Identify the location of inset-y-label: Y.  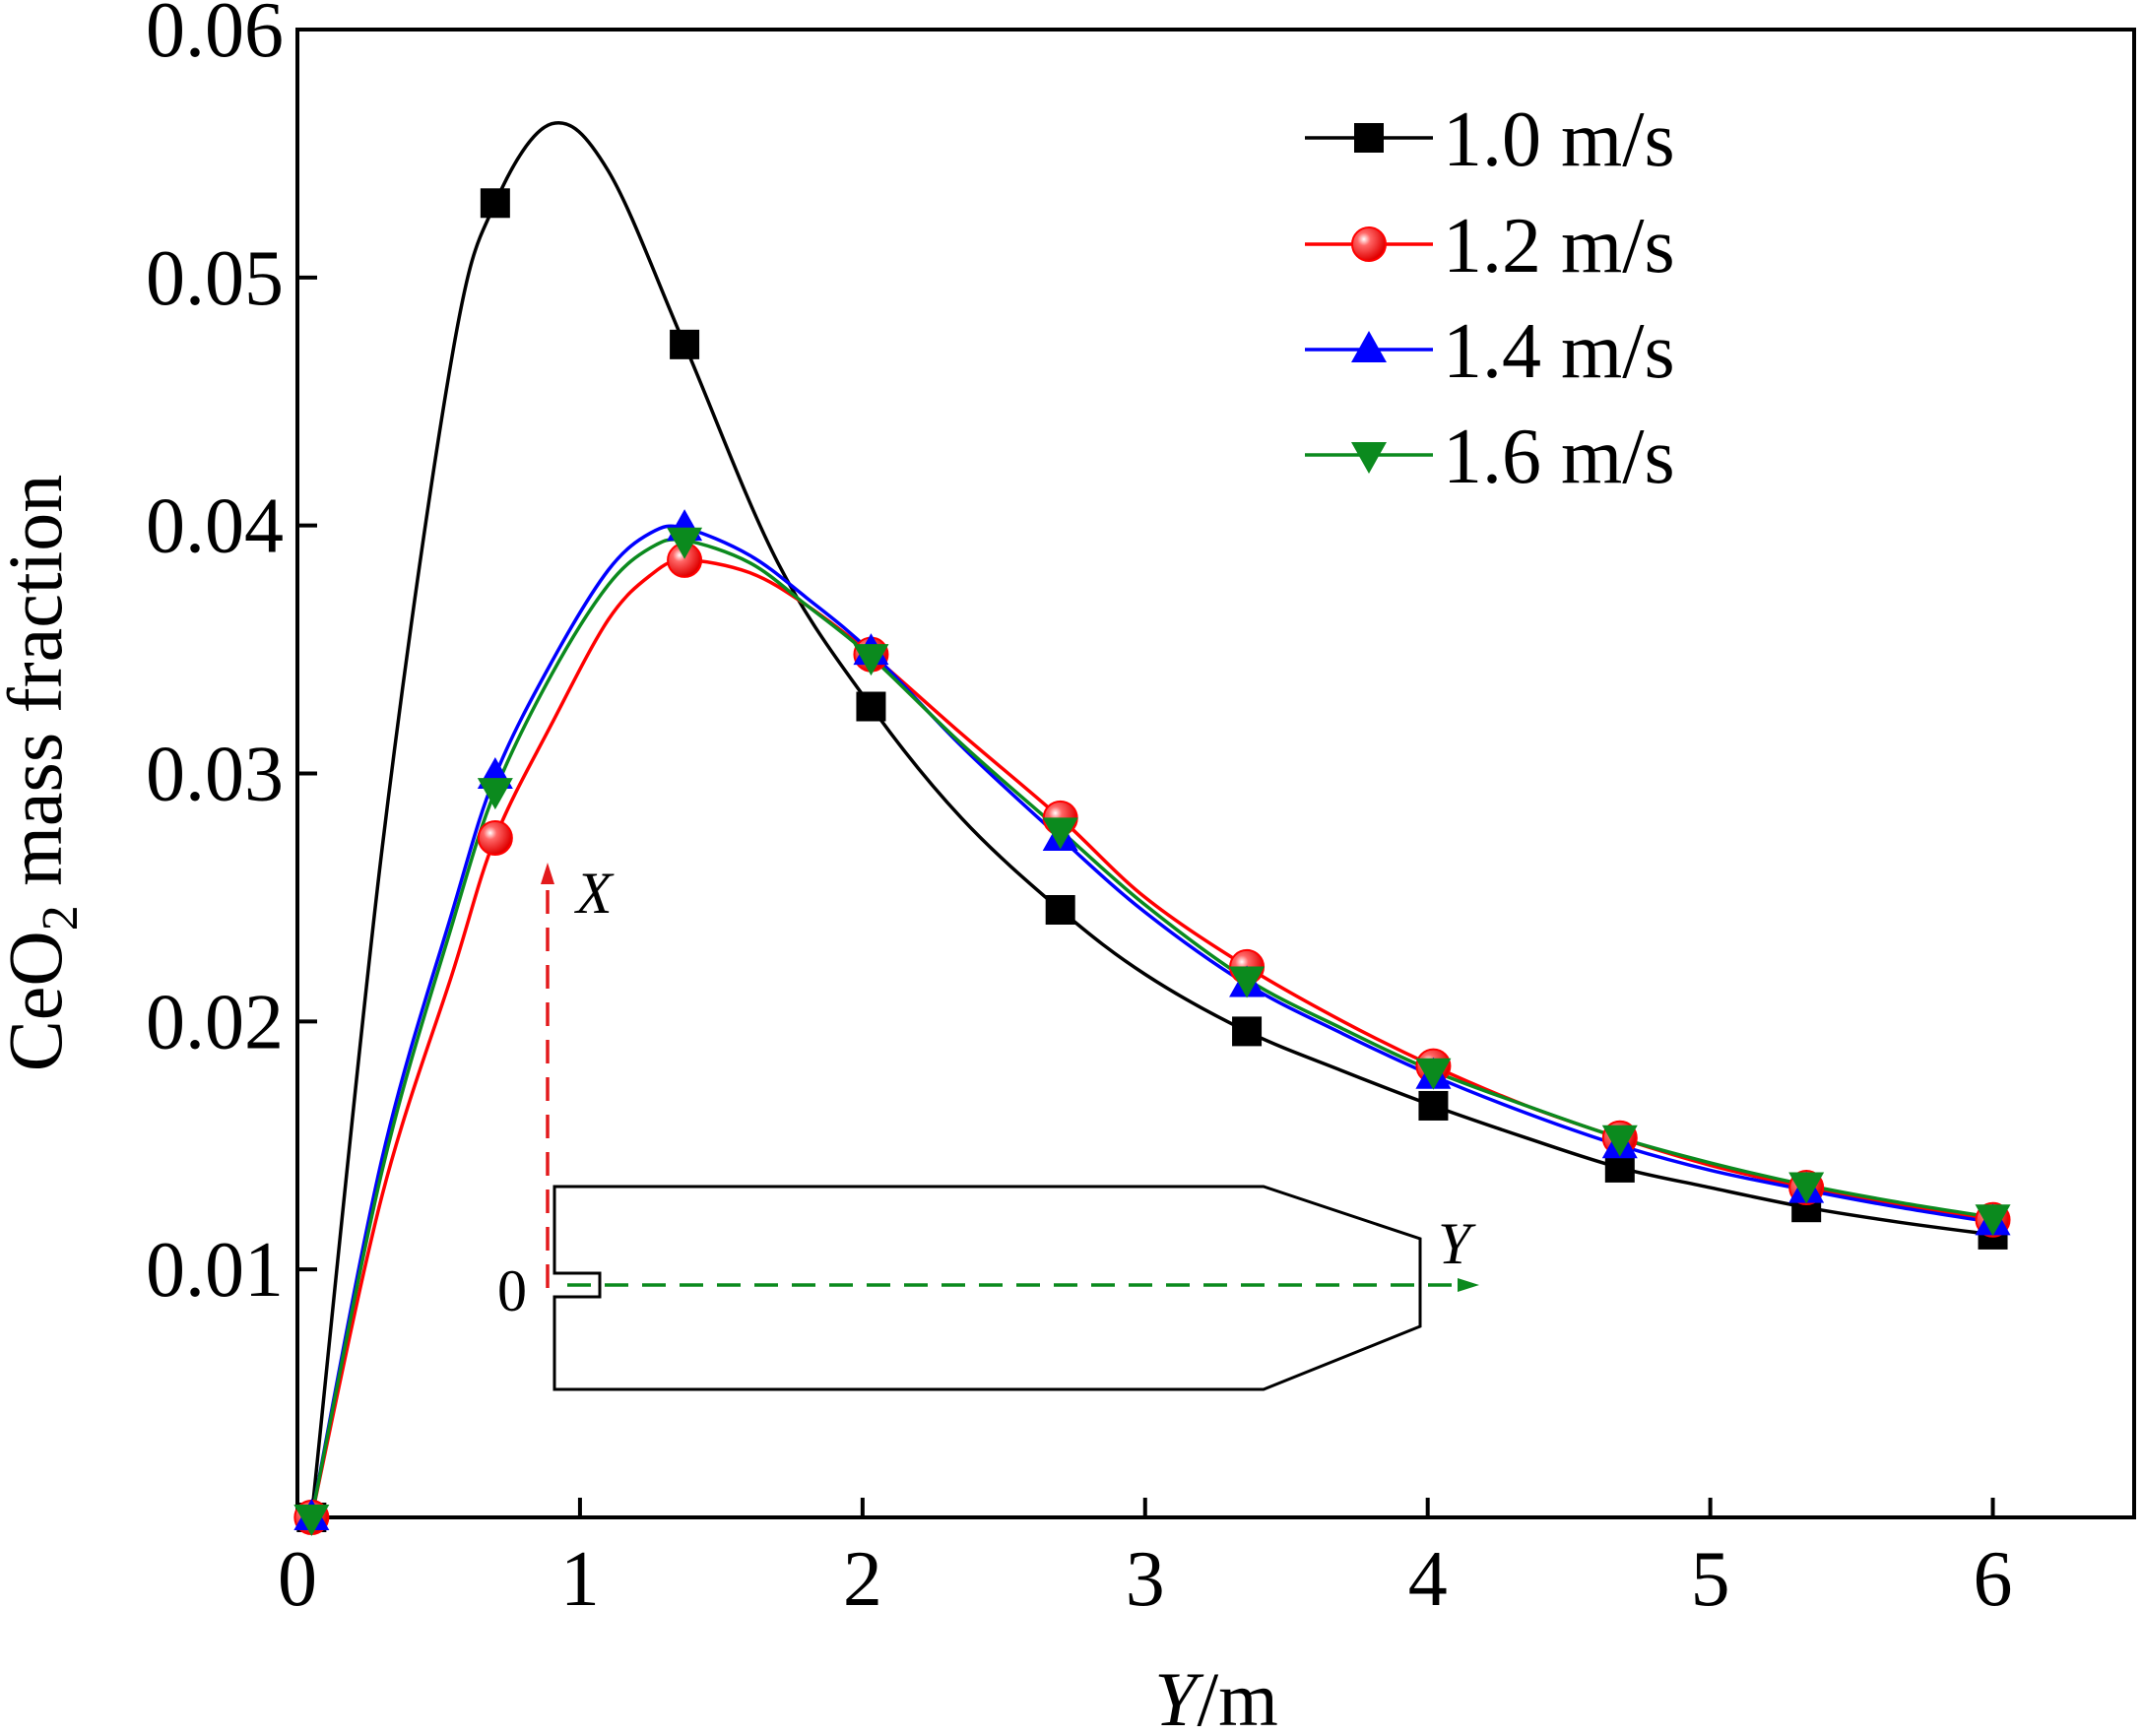
(1457, 1243).